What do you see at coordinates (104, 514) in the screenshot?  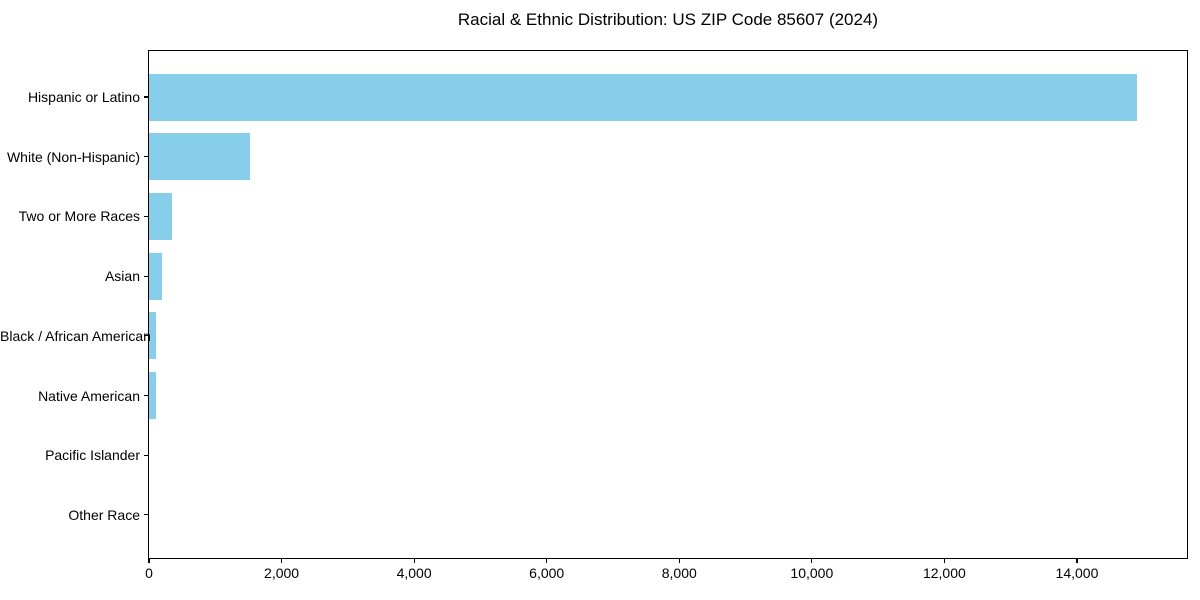 I see `y-axis-label: Other Race` at bounding box center [104, 514].